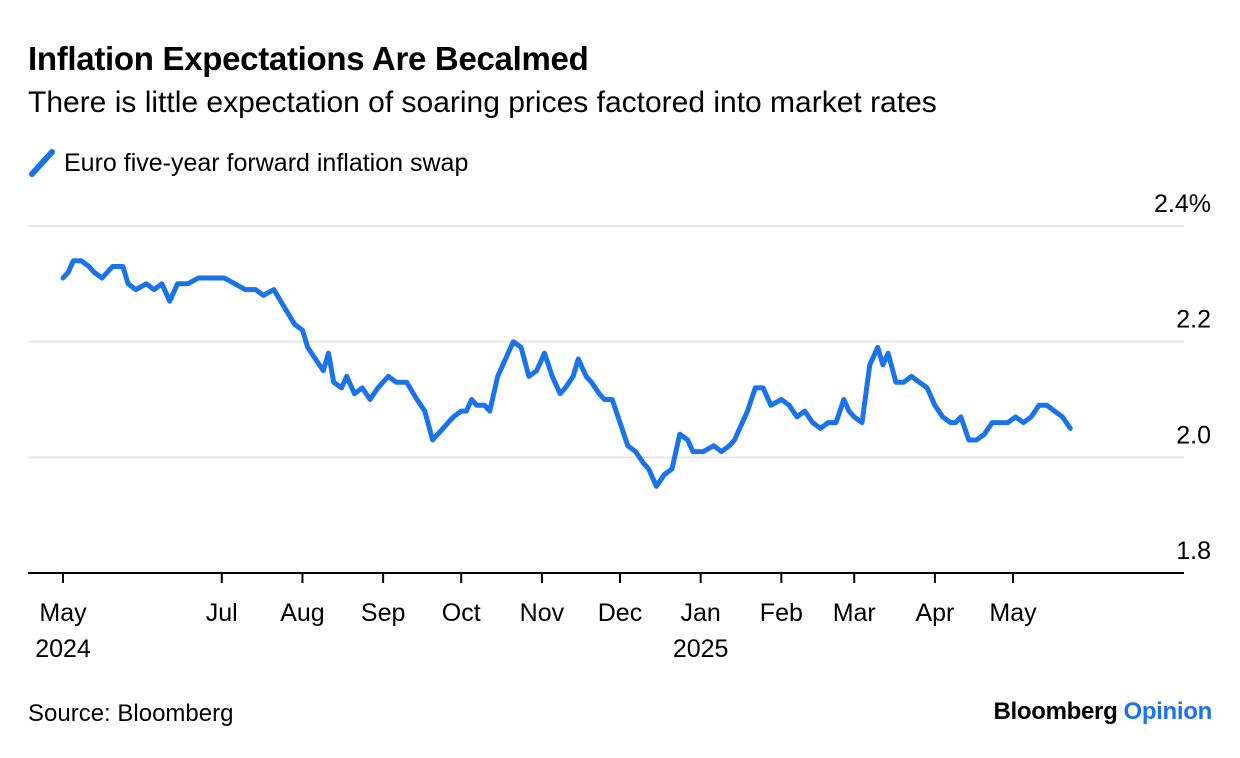 This screenshot has height=758, width=1240. Describe the element at coordinates (854, 613) in the screenshot. I see `x-tick-label-9: Mar` at that location.